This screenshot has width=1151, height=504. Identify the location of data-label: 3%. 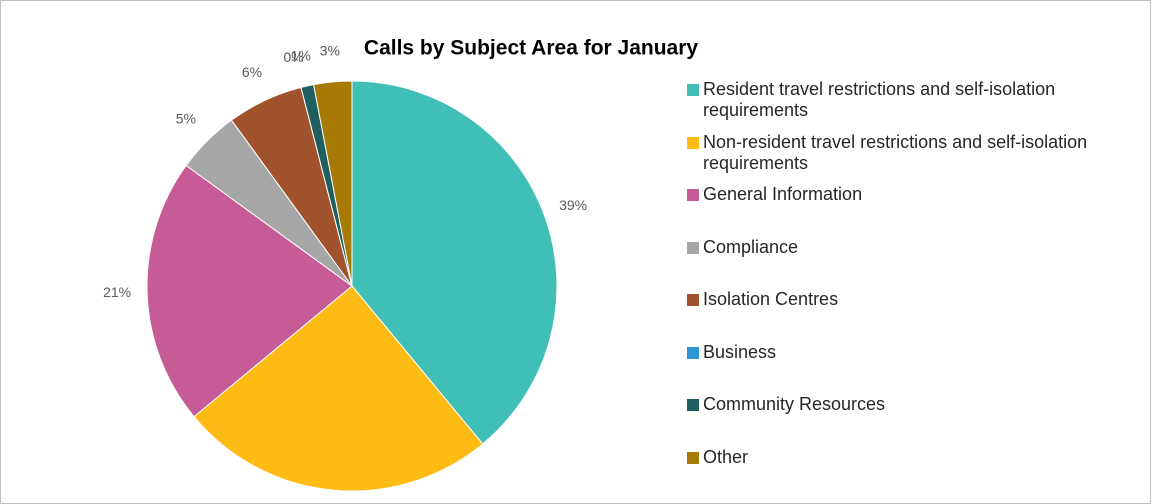
(330, 51).